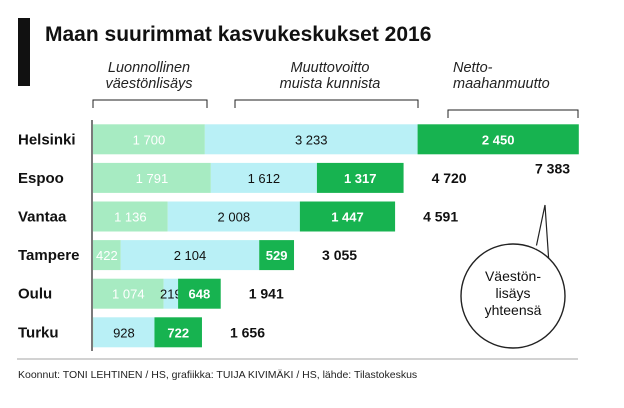 The width and height of the screenshot is (624, 408). Describe the element at coordinates (501, 84) in the screenshot. I see `series-header-3-line-2: maahanmuutto` at that location.